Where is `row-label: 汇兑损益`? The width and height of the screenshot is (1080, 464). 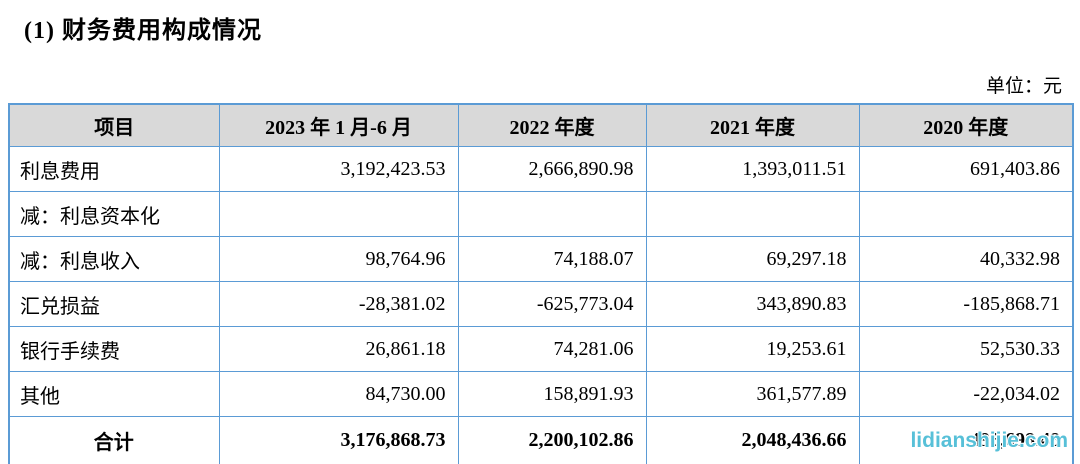
row-label: 汇兑损益 is located at coordinates (114, 304).